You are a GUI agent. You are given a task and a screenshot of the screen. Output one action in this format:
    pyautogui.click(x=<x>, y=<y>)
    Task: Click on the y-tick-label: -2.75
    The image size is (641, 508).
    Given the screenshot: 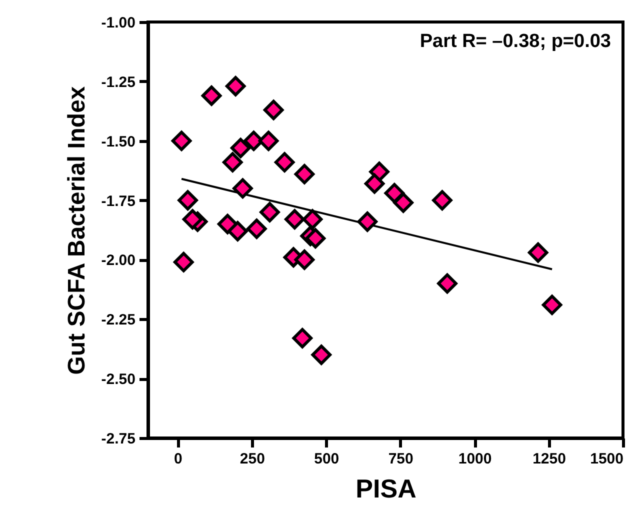 What is the action you would take?
    pyautogui.click(x=118, y=439)
    